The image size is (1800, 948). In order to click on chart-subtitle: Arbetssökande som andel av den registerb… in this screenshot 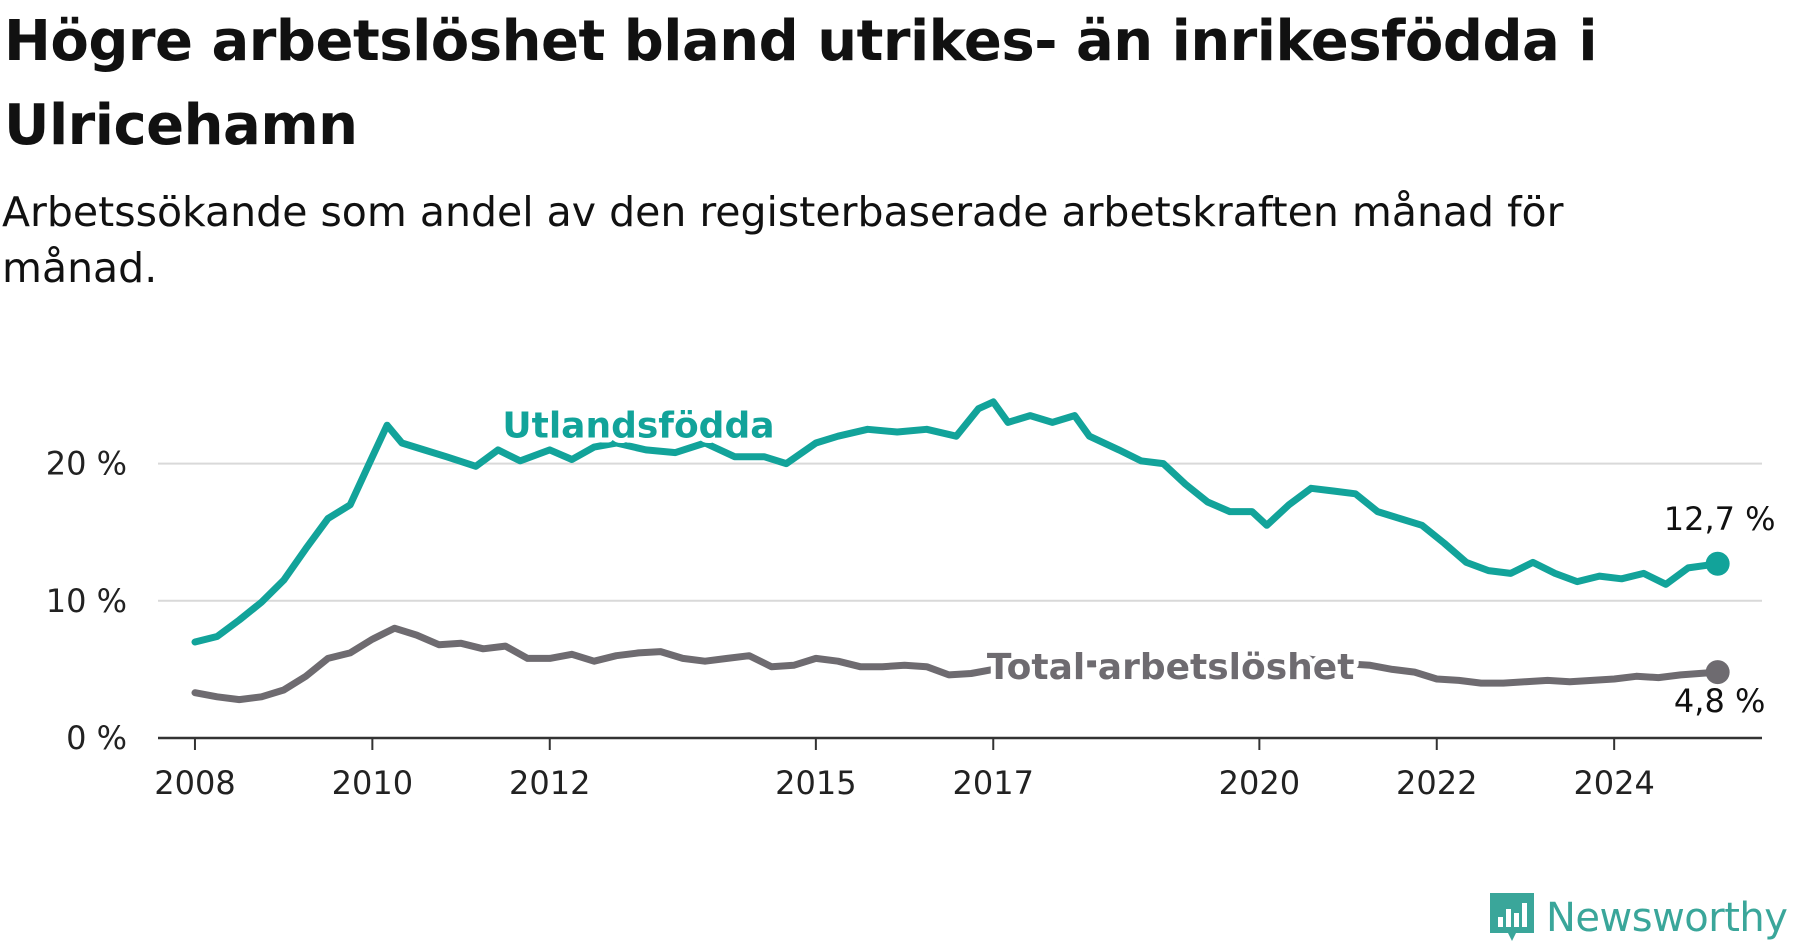, I will do `click(783, 240)`.